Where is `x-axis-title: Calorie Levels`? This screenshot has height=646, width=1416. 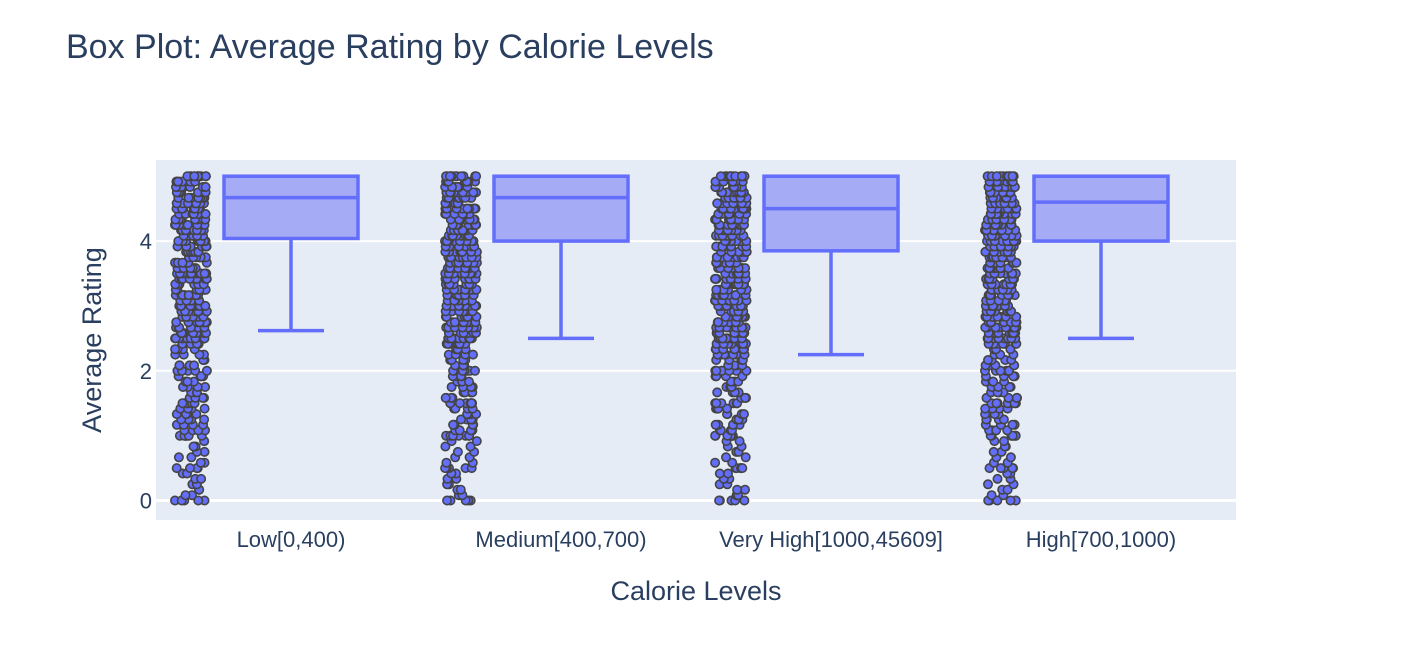
x-axis-title: Calorie Levels is located at coordinates (695, 591).